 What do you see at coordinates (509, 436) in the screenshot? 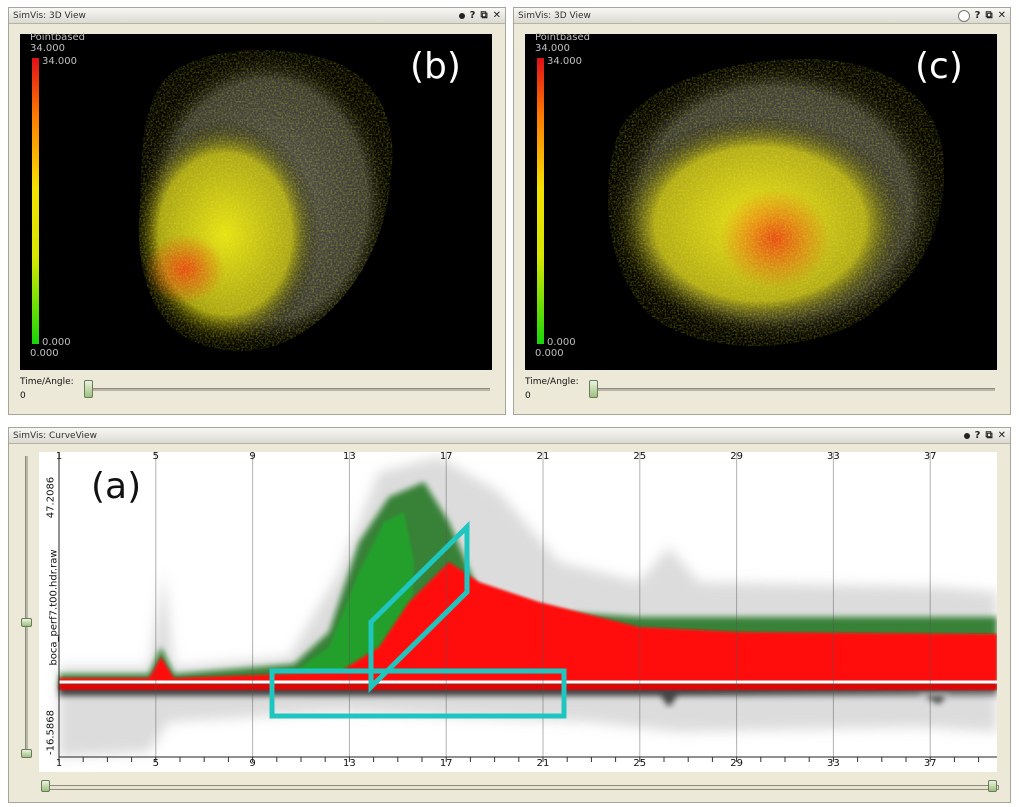
I see `curve-view-titlebar: SimVis: CurveView ? ⧉ ✕` at bounding box center [509, 436].